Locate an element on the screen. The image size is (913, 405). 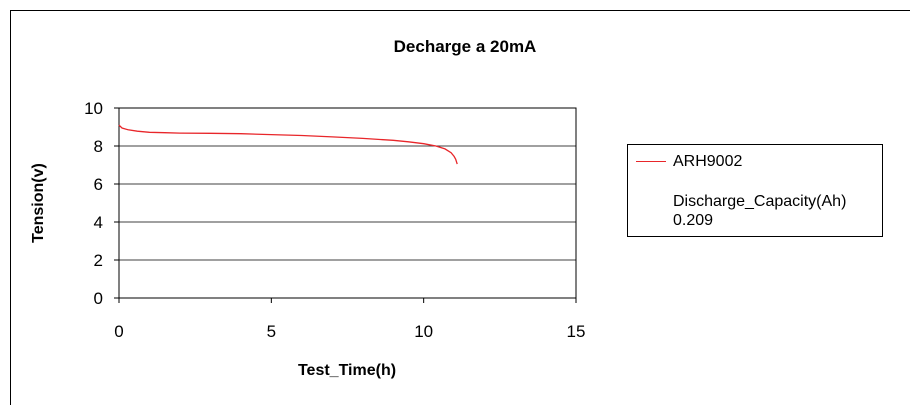
y-tick-label-3: 6 is located at coordinates (98, 184).